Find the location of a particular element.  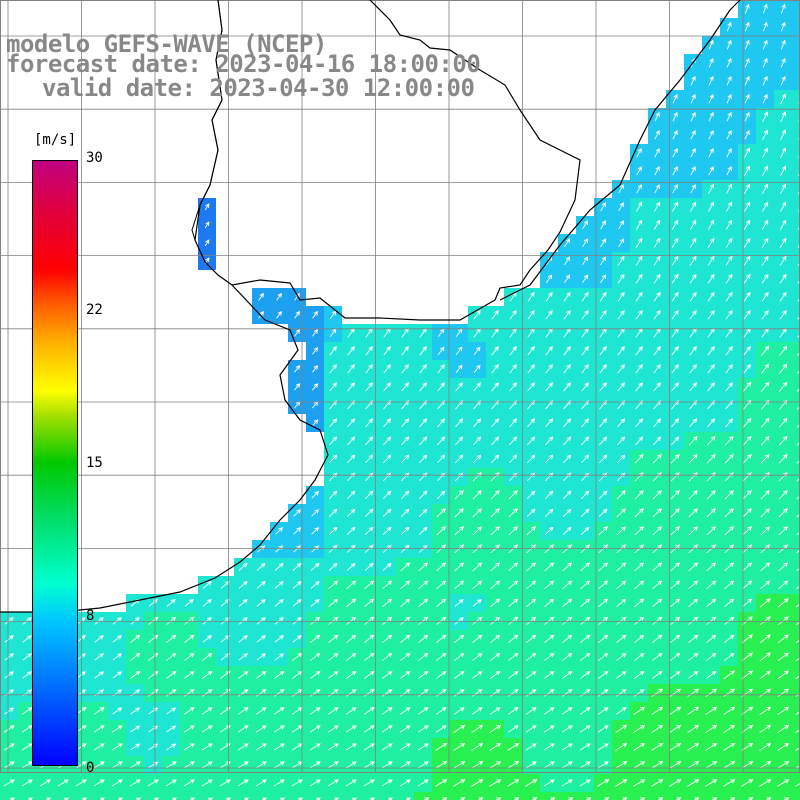

colorbar-tick-15: 15 is located at coordinates (94, 463).